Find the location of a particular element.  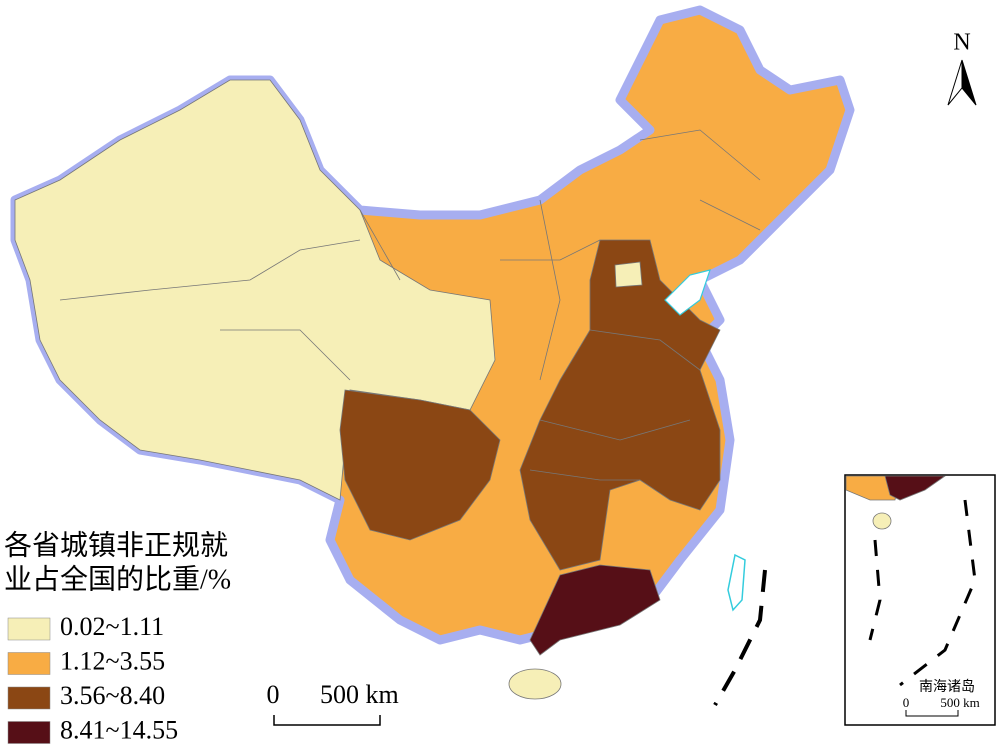

inset: 南海诸岛 0 500 km is located at coordinates (920, 600).